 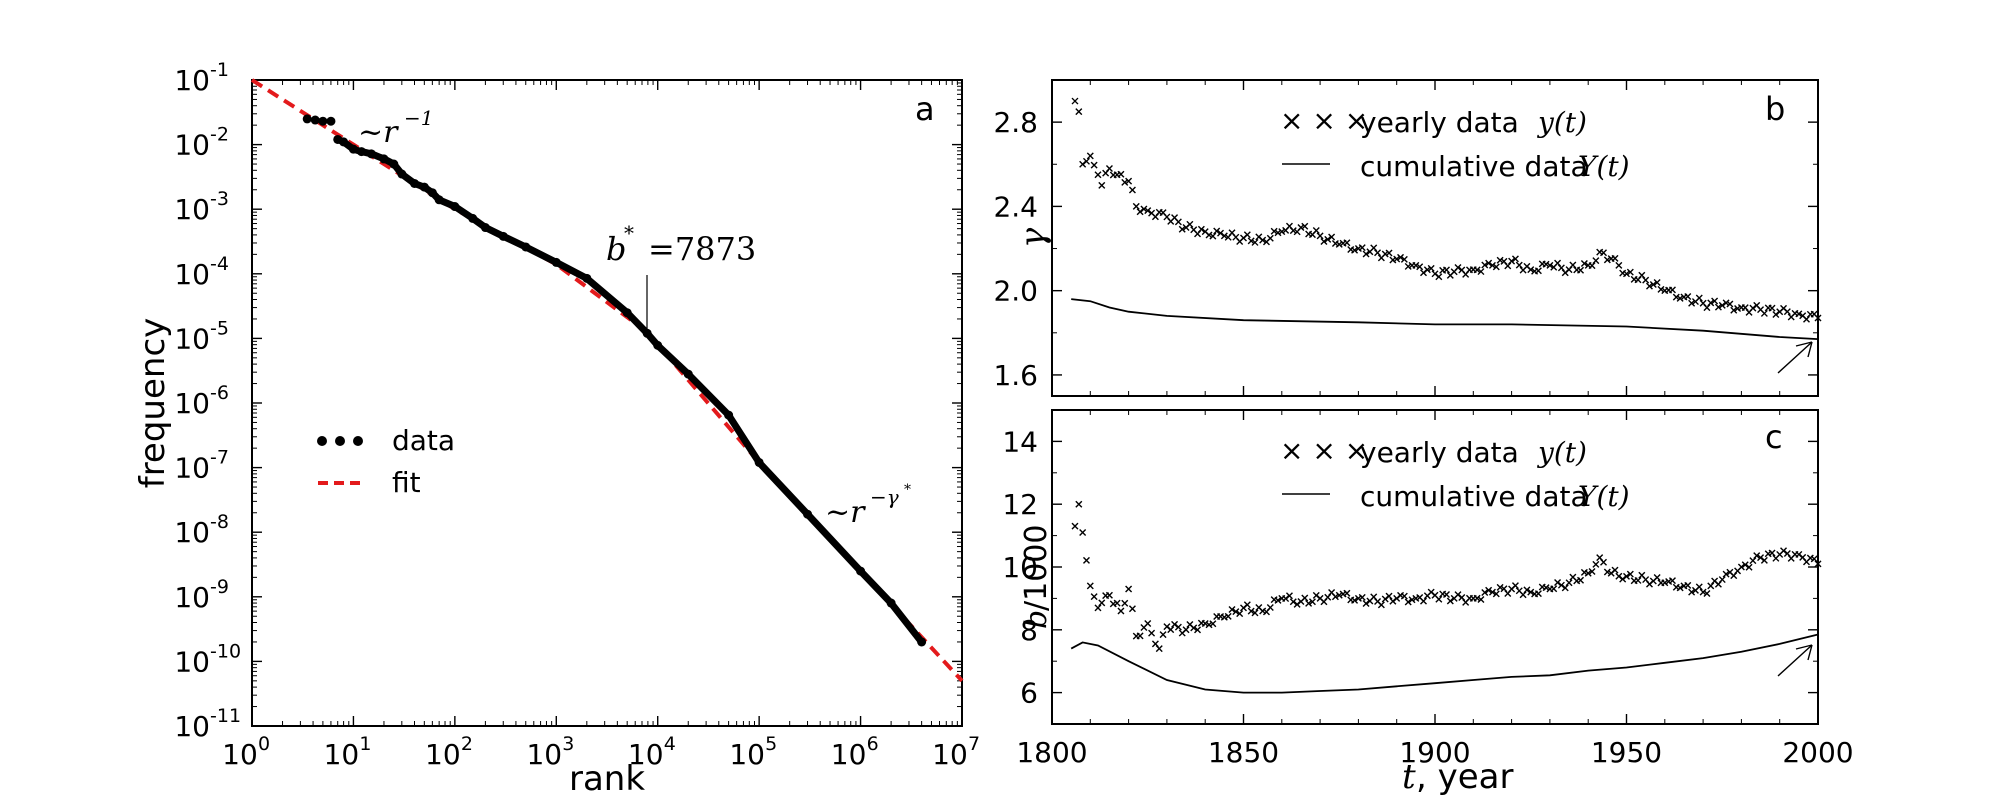 What do you see at coordinates (1033, 237) in the screenshot?
I see `panel-b-y-axis-label: γ` at bounding box center [1033, 237].